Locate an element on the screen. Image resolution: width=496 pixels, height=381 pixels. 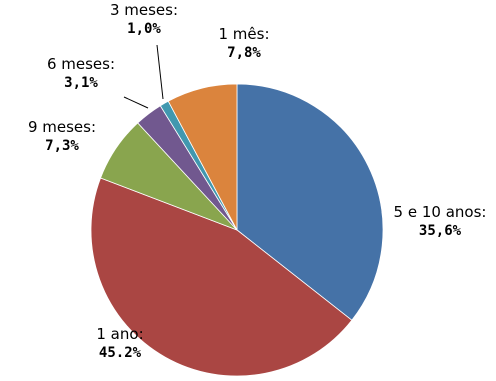
slice-label-5: 1 mês: 7,8% is located at coordinates (244, 44).